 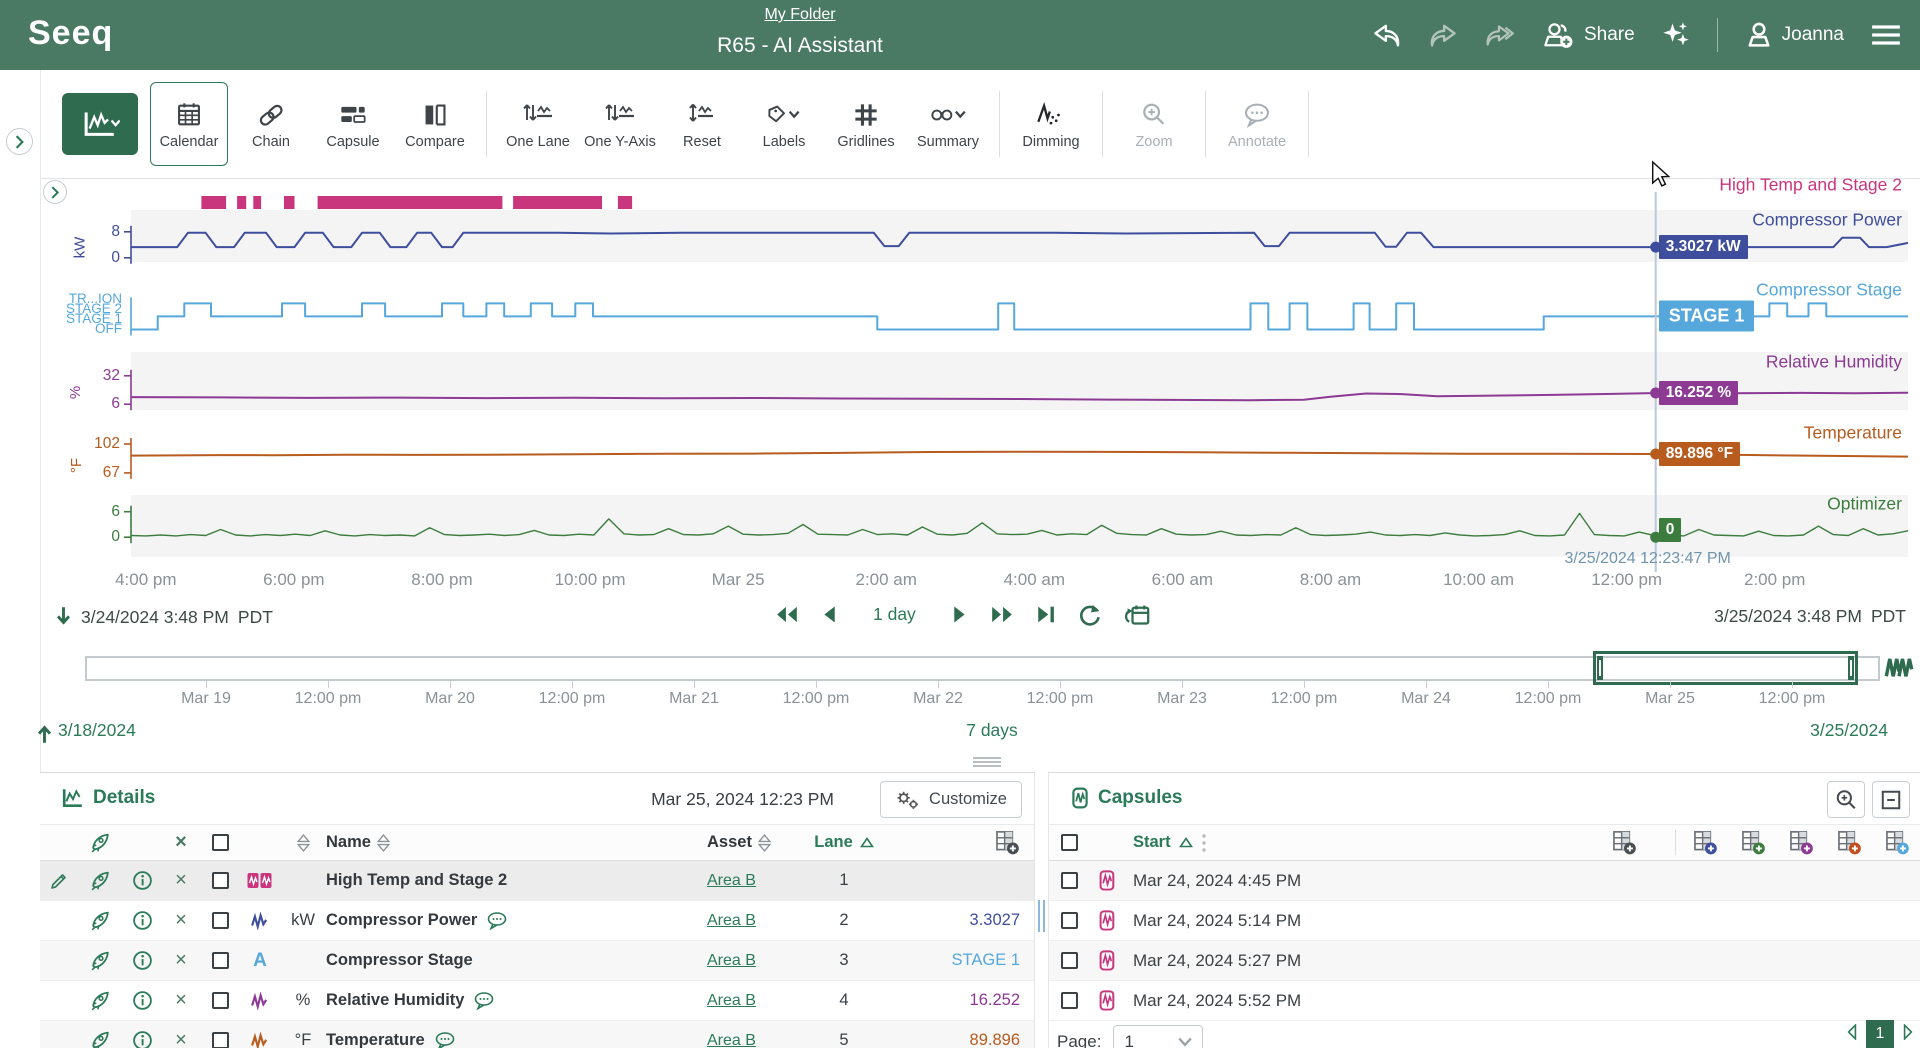 What do you see at coordinates (100, 124) in the screenshot?
I see `toolbar-trend-mode` at bounding box center [100, 124].